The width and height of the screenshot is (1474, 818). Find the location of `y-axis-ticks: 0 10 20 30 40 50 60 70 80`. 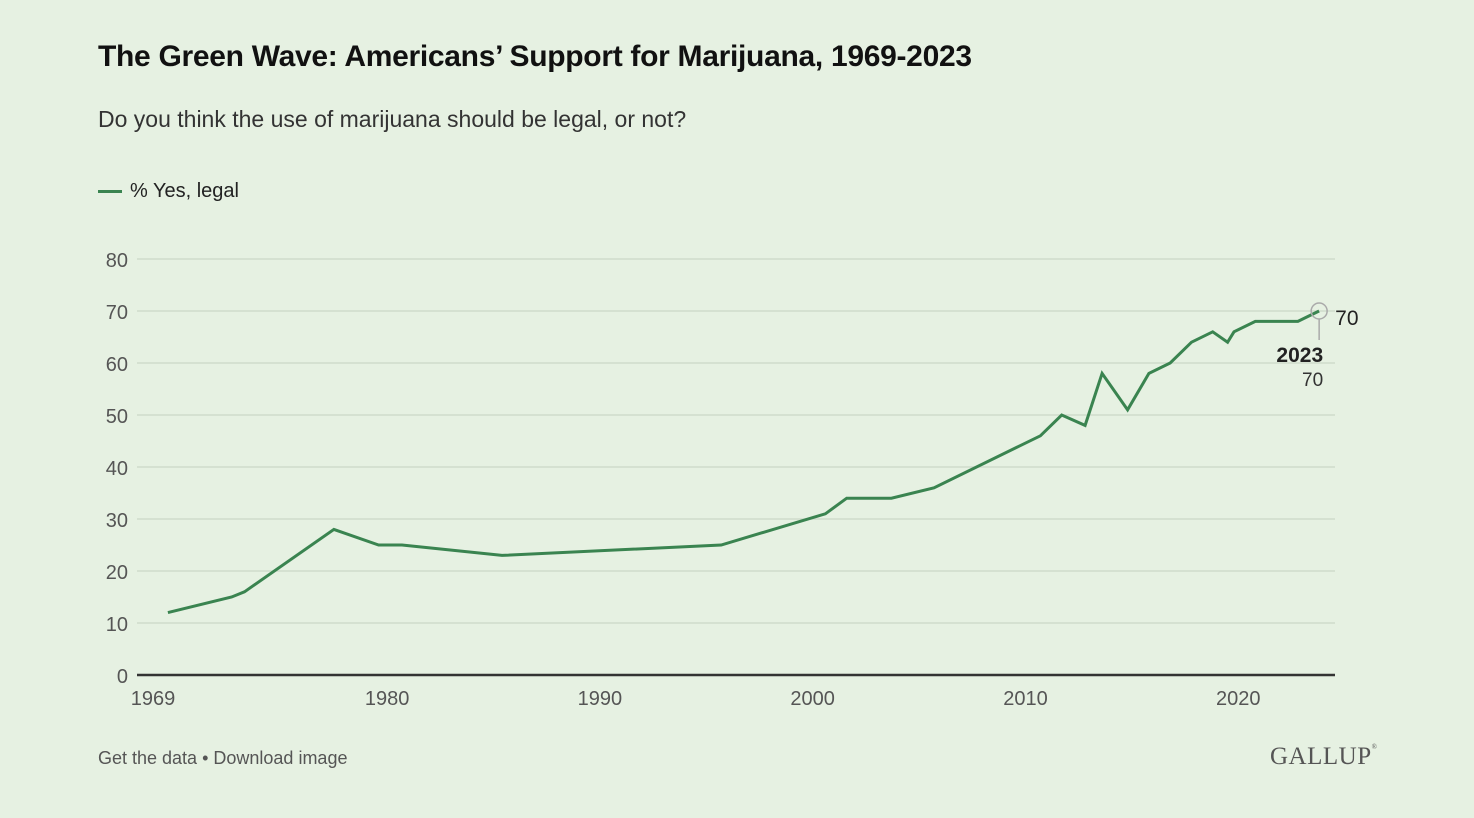

y-axis-ticks: 0 10 20 30 40 50 60 70 80 is located at coordinates (117, 469).